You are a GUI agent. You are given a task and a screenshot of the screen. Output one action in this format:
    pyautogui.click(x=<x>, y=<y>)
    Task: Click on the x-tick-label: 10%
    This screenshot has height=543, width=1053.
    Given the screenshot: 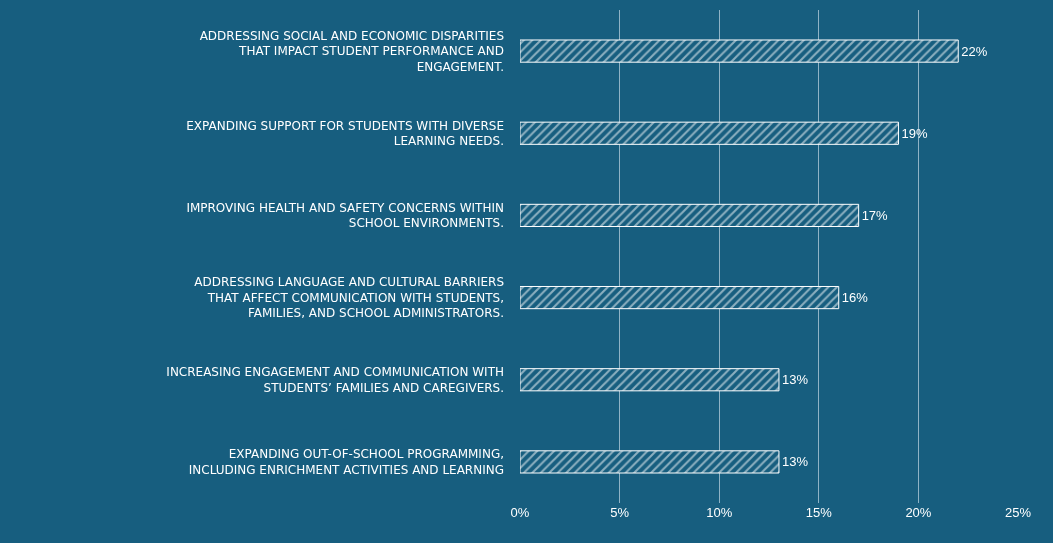 What is the action you would take?
    pyautogui.click(x=719, y=512)
    